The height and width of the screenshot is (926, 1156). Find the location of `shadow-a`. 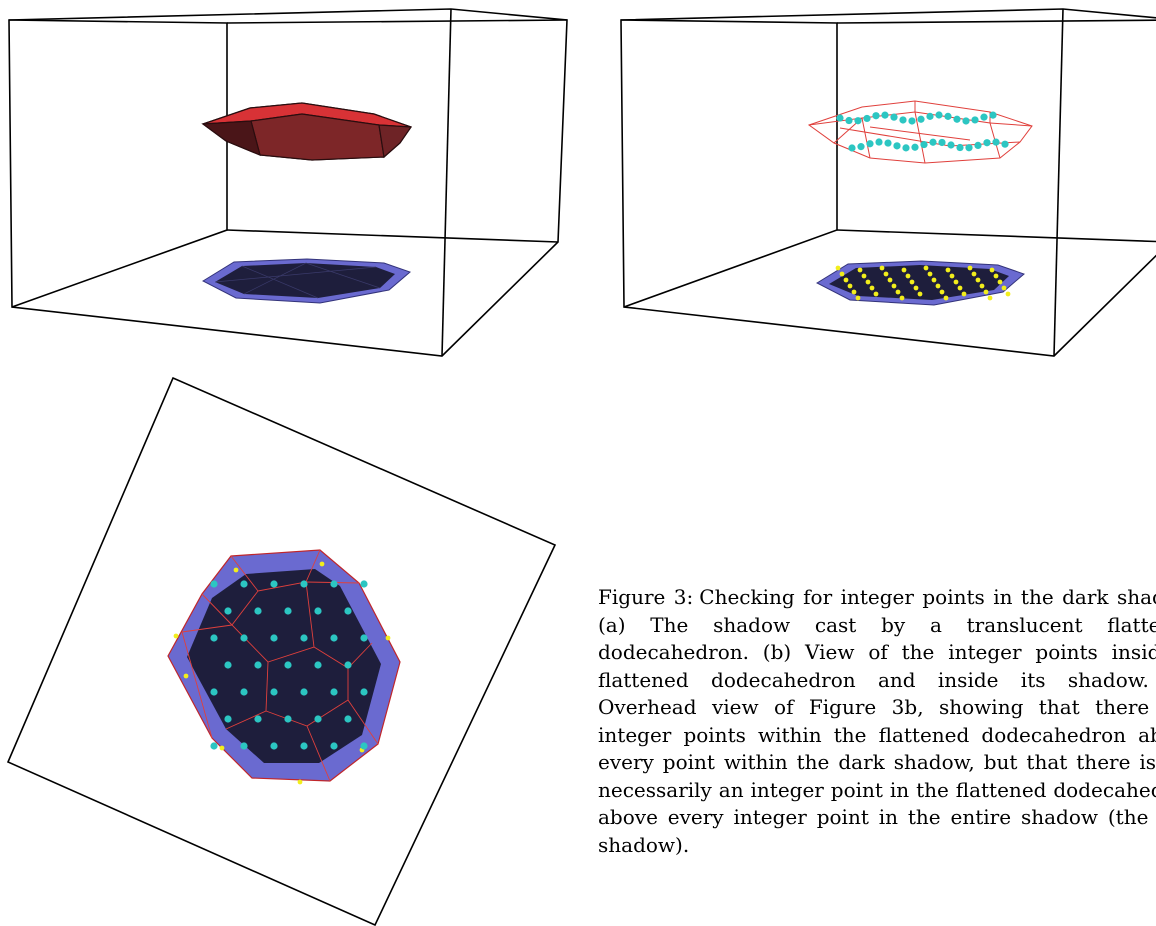

shadow-a is located at coordinates (306, 281).